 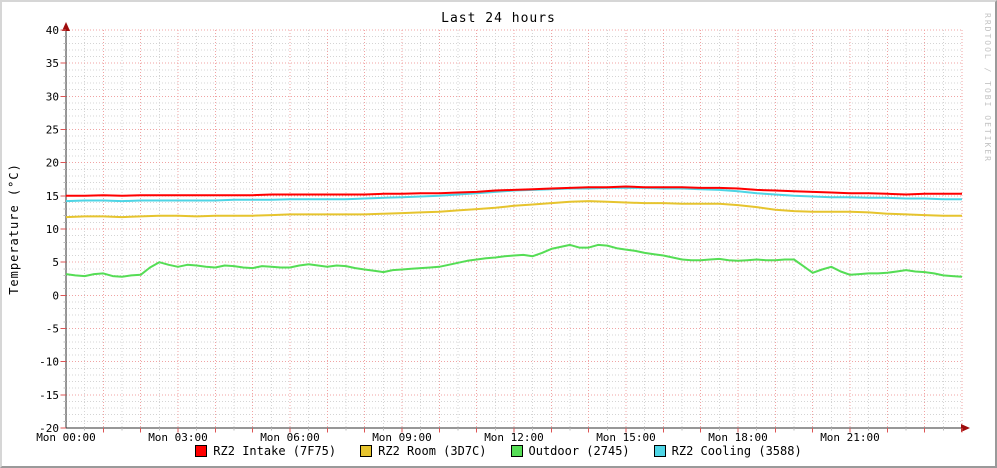 I want to click on y-tick-label: 30, so click(x=52, y=96).